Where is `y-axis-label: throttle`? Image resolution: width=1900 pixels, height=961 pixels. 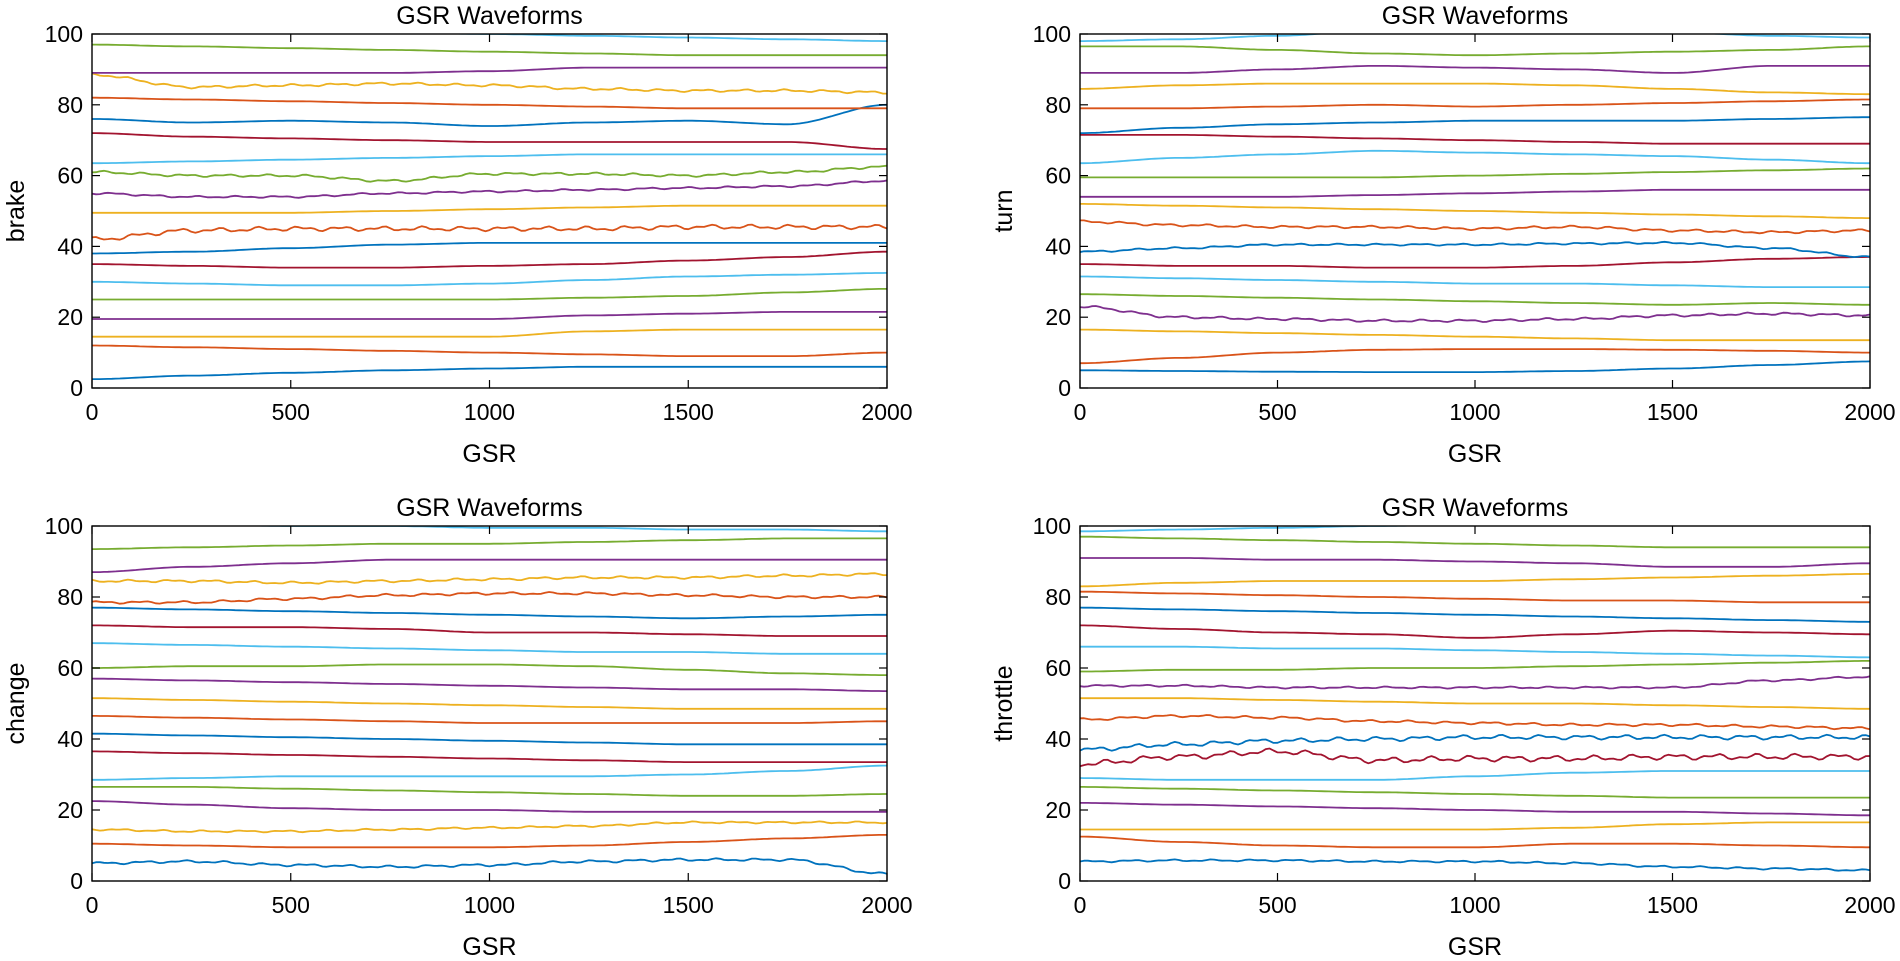
y-axis-label: throttle is located at coordinates (1004, 703).